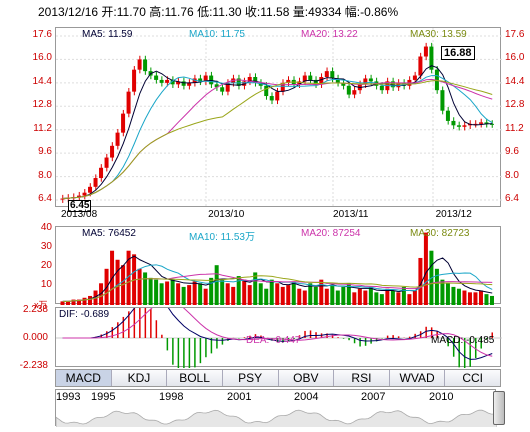  I want to click on price-date-tick: 2013/11, so click(351, 214).